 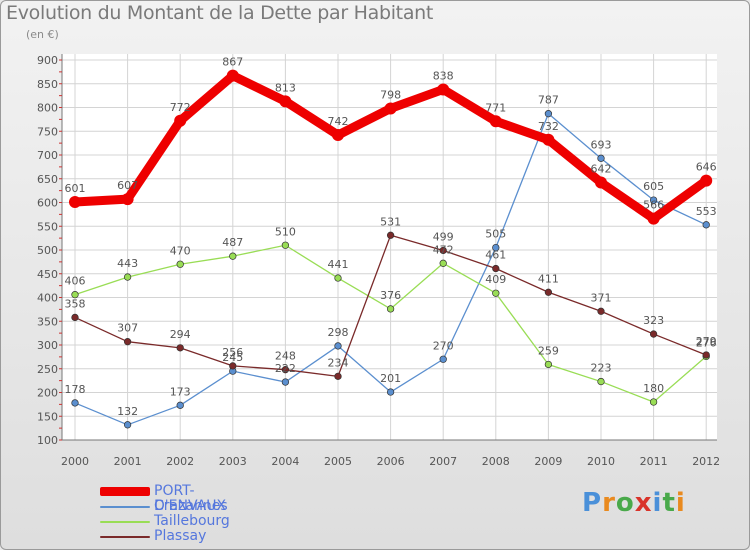 What do you see at coordinates (47, 274) in the screenshot?
I see `y-tick-label: 450` at bounding box center [47, 274].